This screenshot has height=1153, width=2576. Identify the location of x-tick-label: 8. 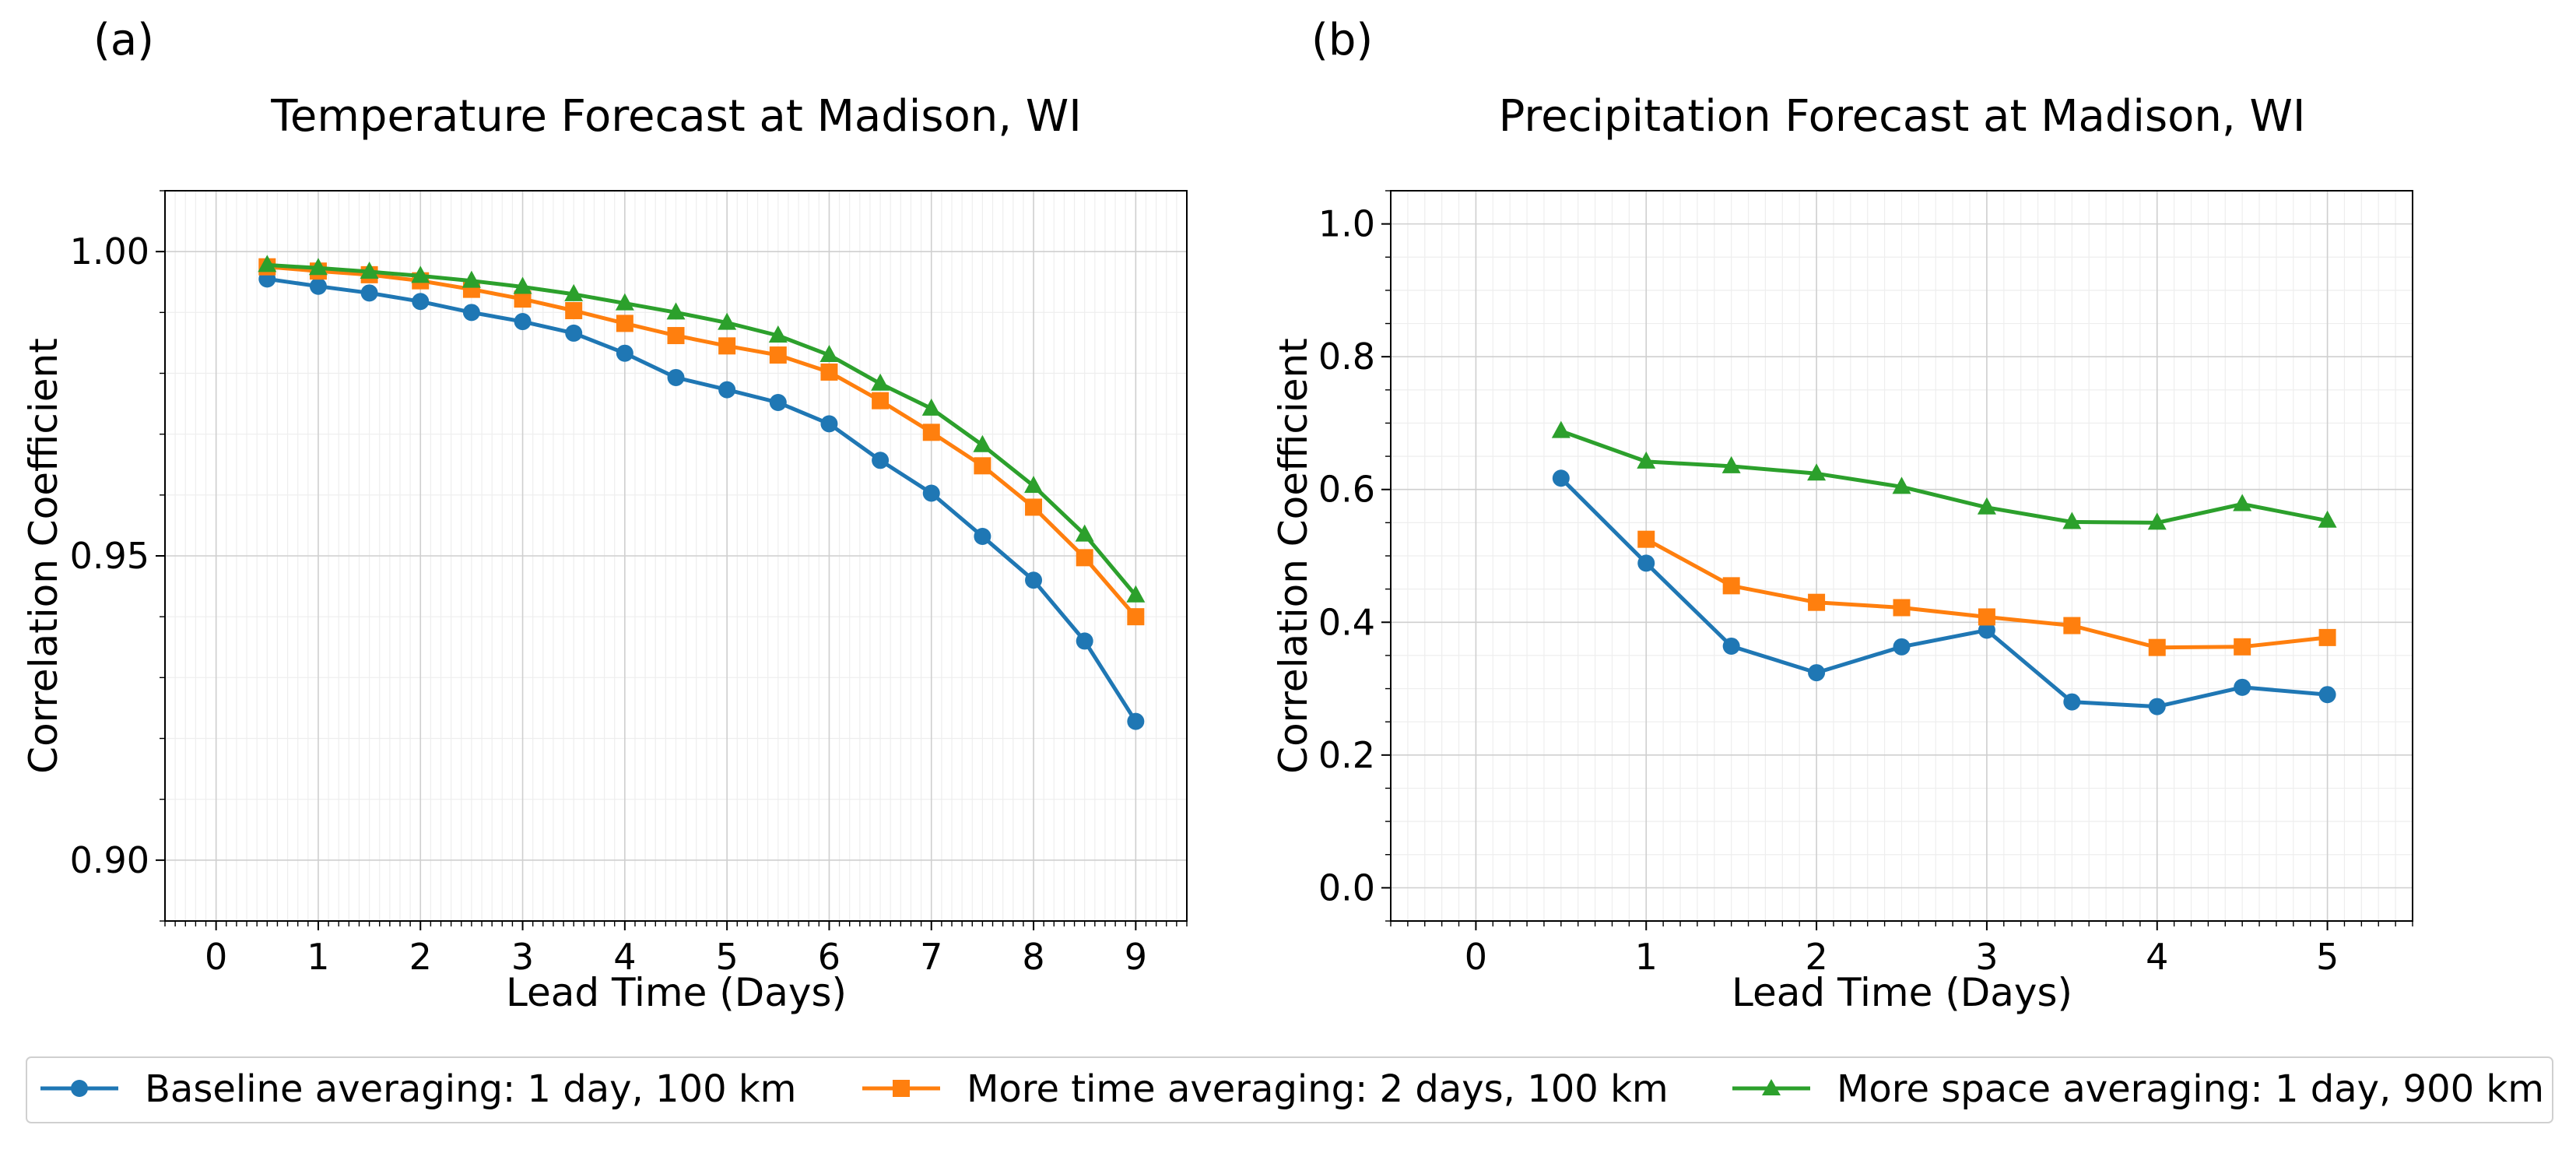
(1033, 957).